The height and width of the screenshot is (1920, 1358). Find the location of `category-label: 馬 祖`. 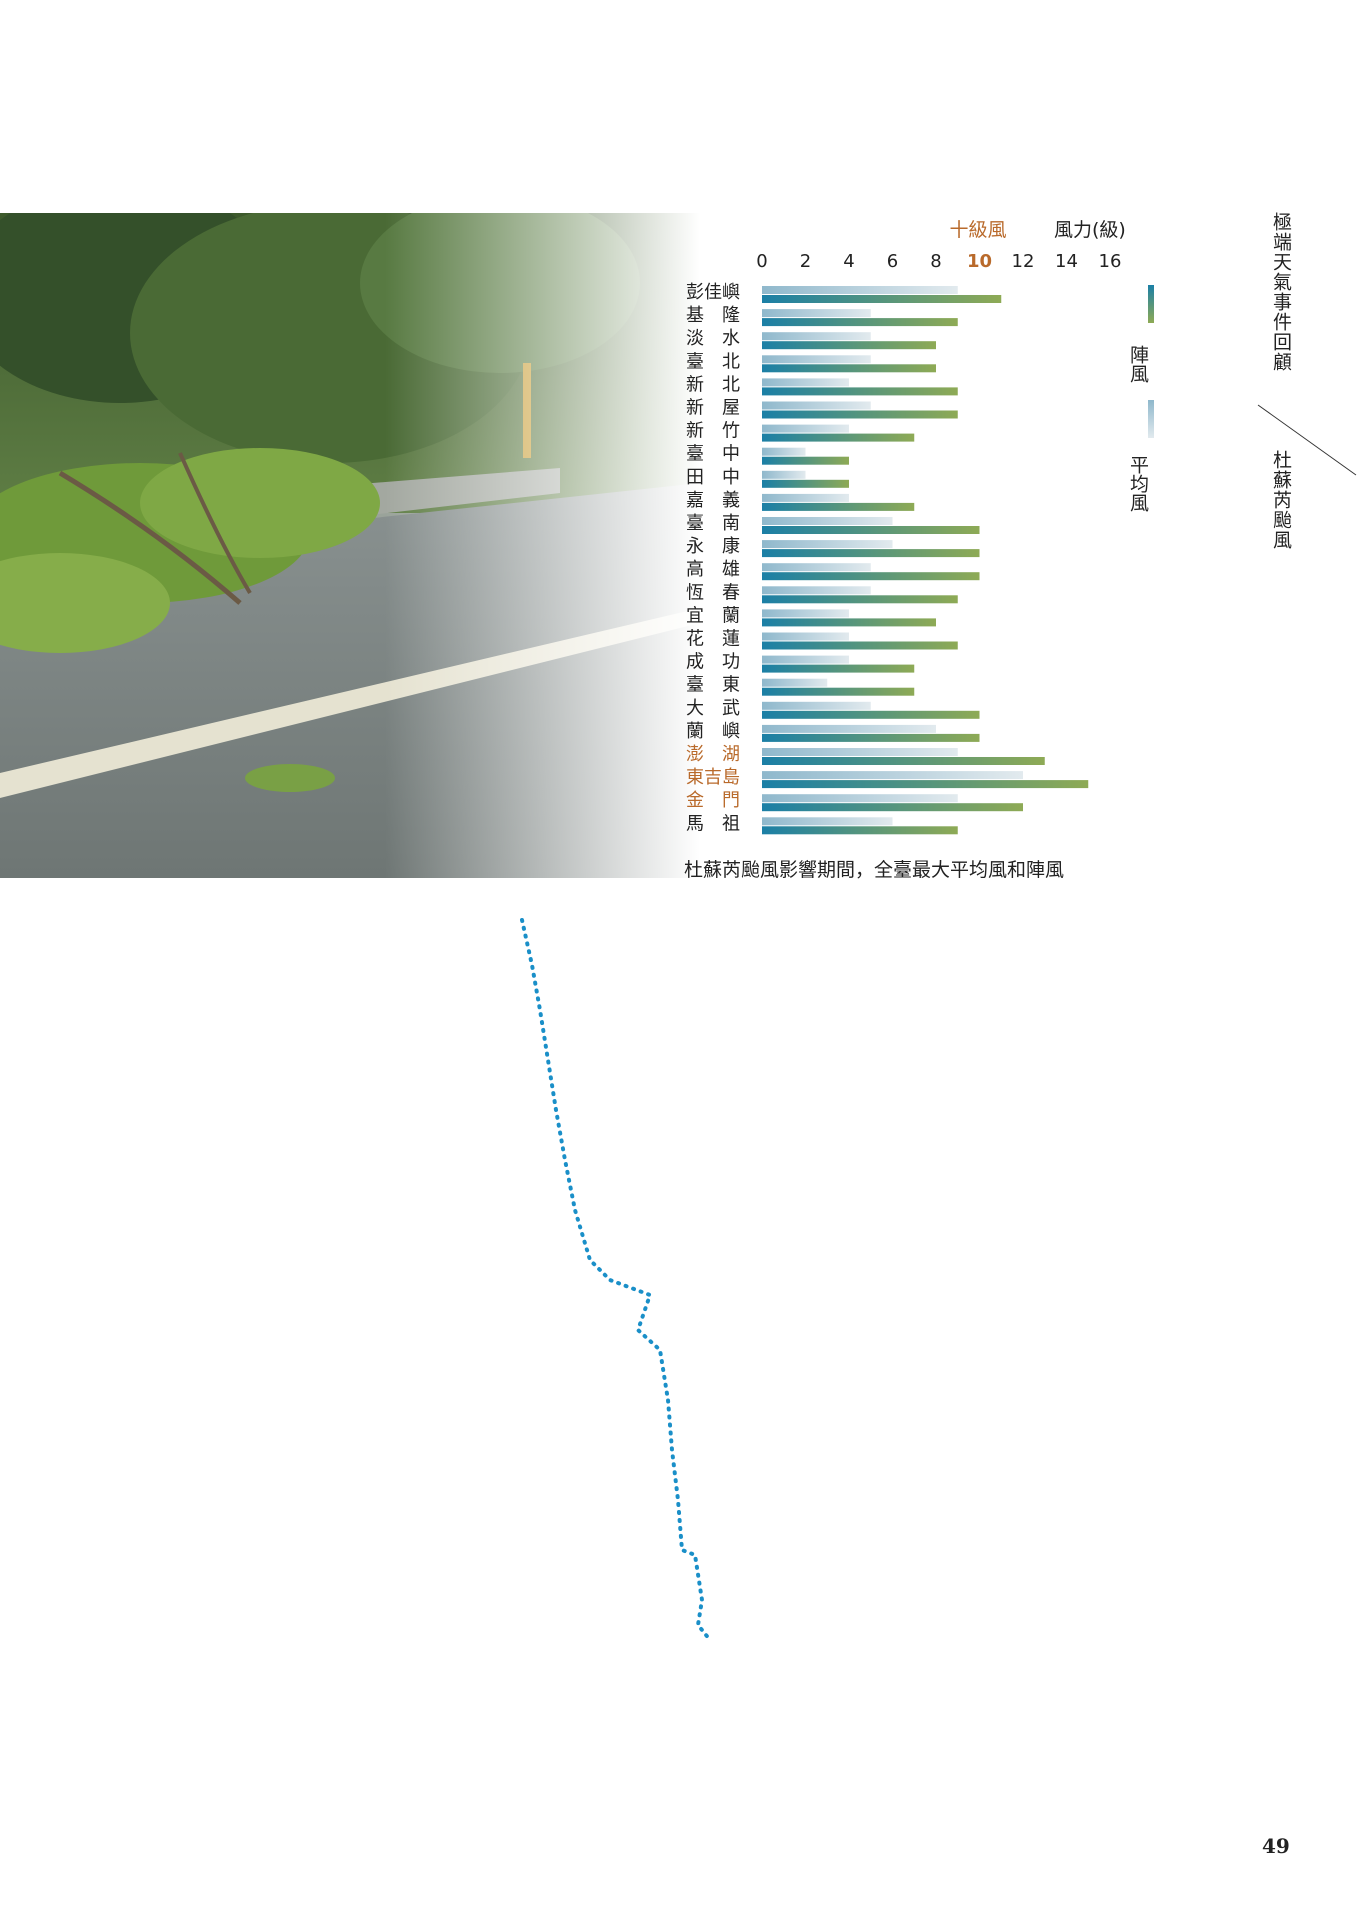

category-label: 馬 祖 is located at coordinates (713, 823).